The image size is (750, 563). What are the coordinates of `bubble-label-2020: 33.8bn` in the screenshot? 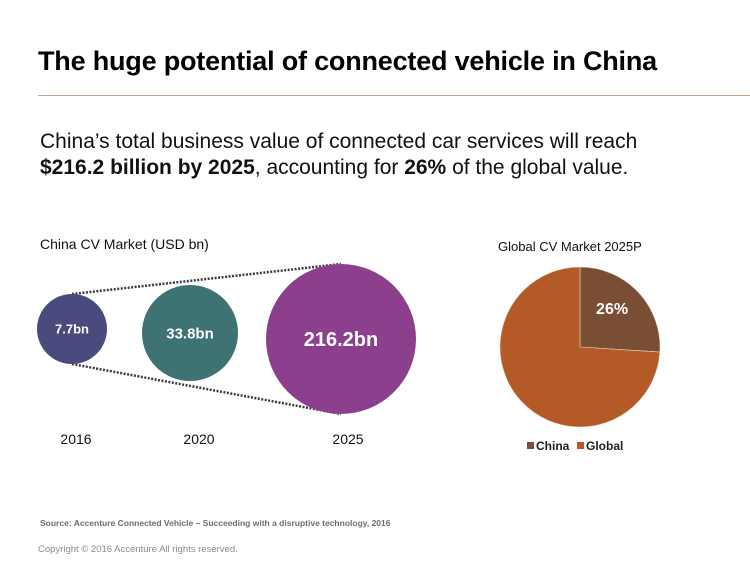 It's located at (190, 333).